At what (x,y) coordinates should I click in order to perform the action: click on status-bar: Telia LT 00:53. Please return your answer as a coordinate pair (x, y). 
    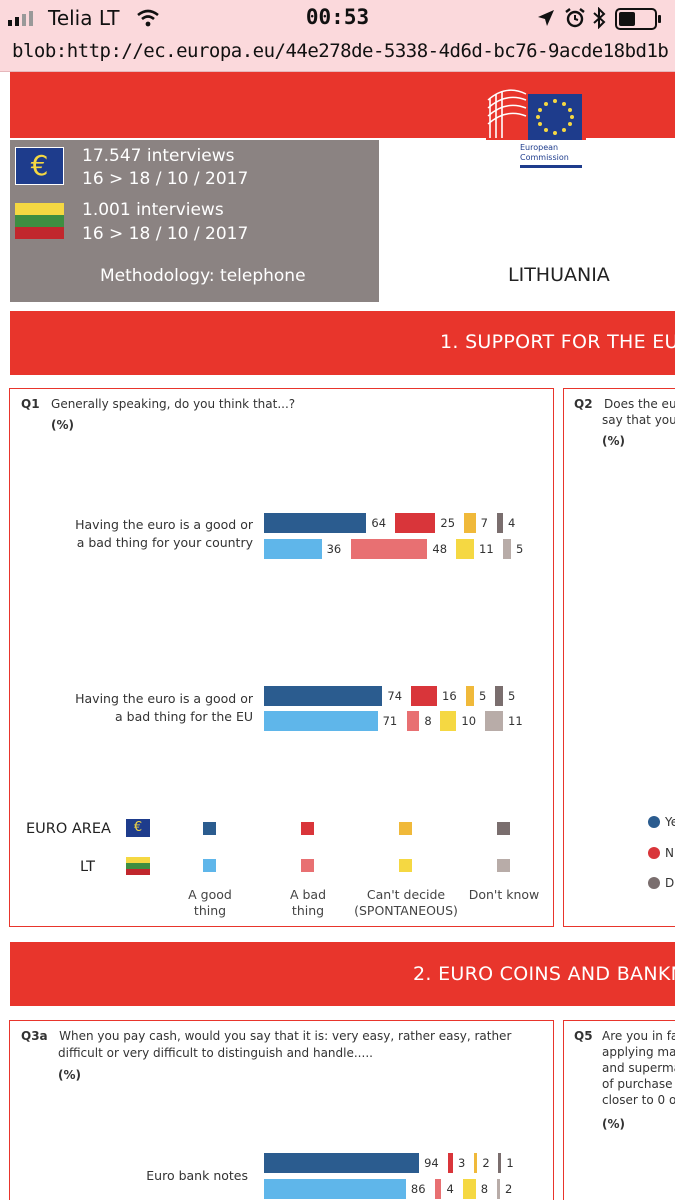
    Looking at the image, I should click on (337, 18).